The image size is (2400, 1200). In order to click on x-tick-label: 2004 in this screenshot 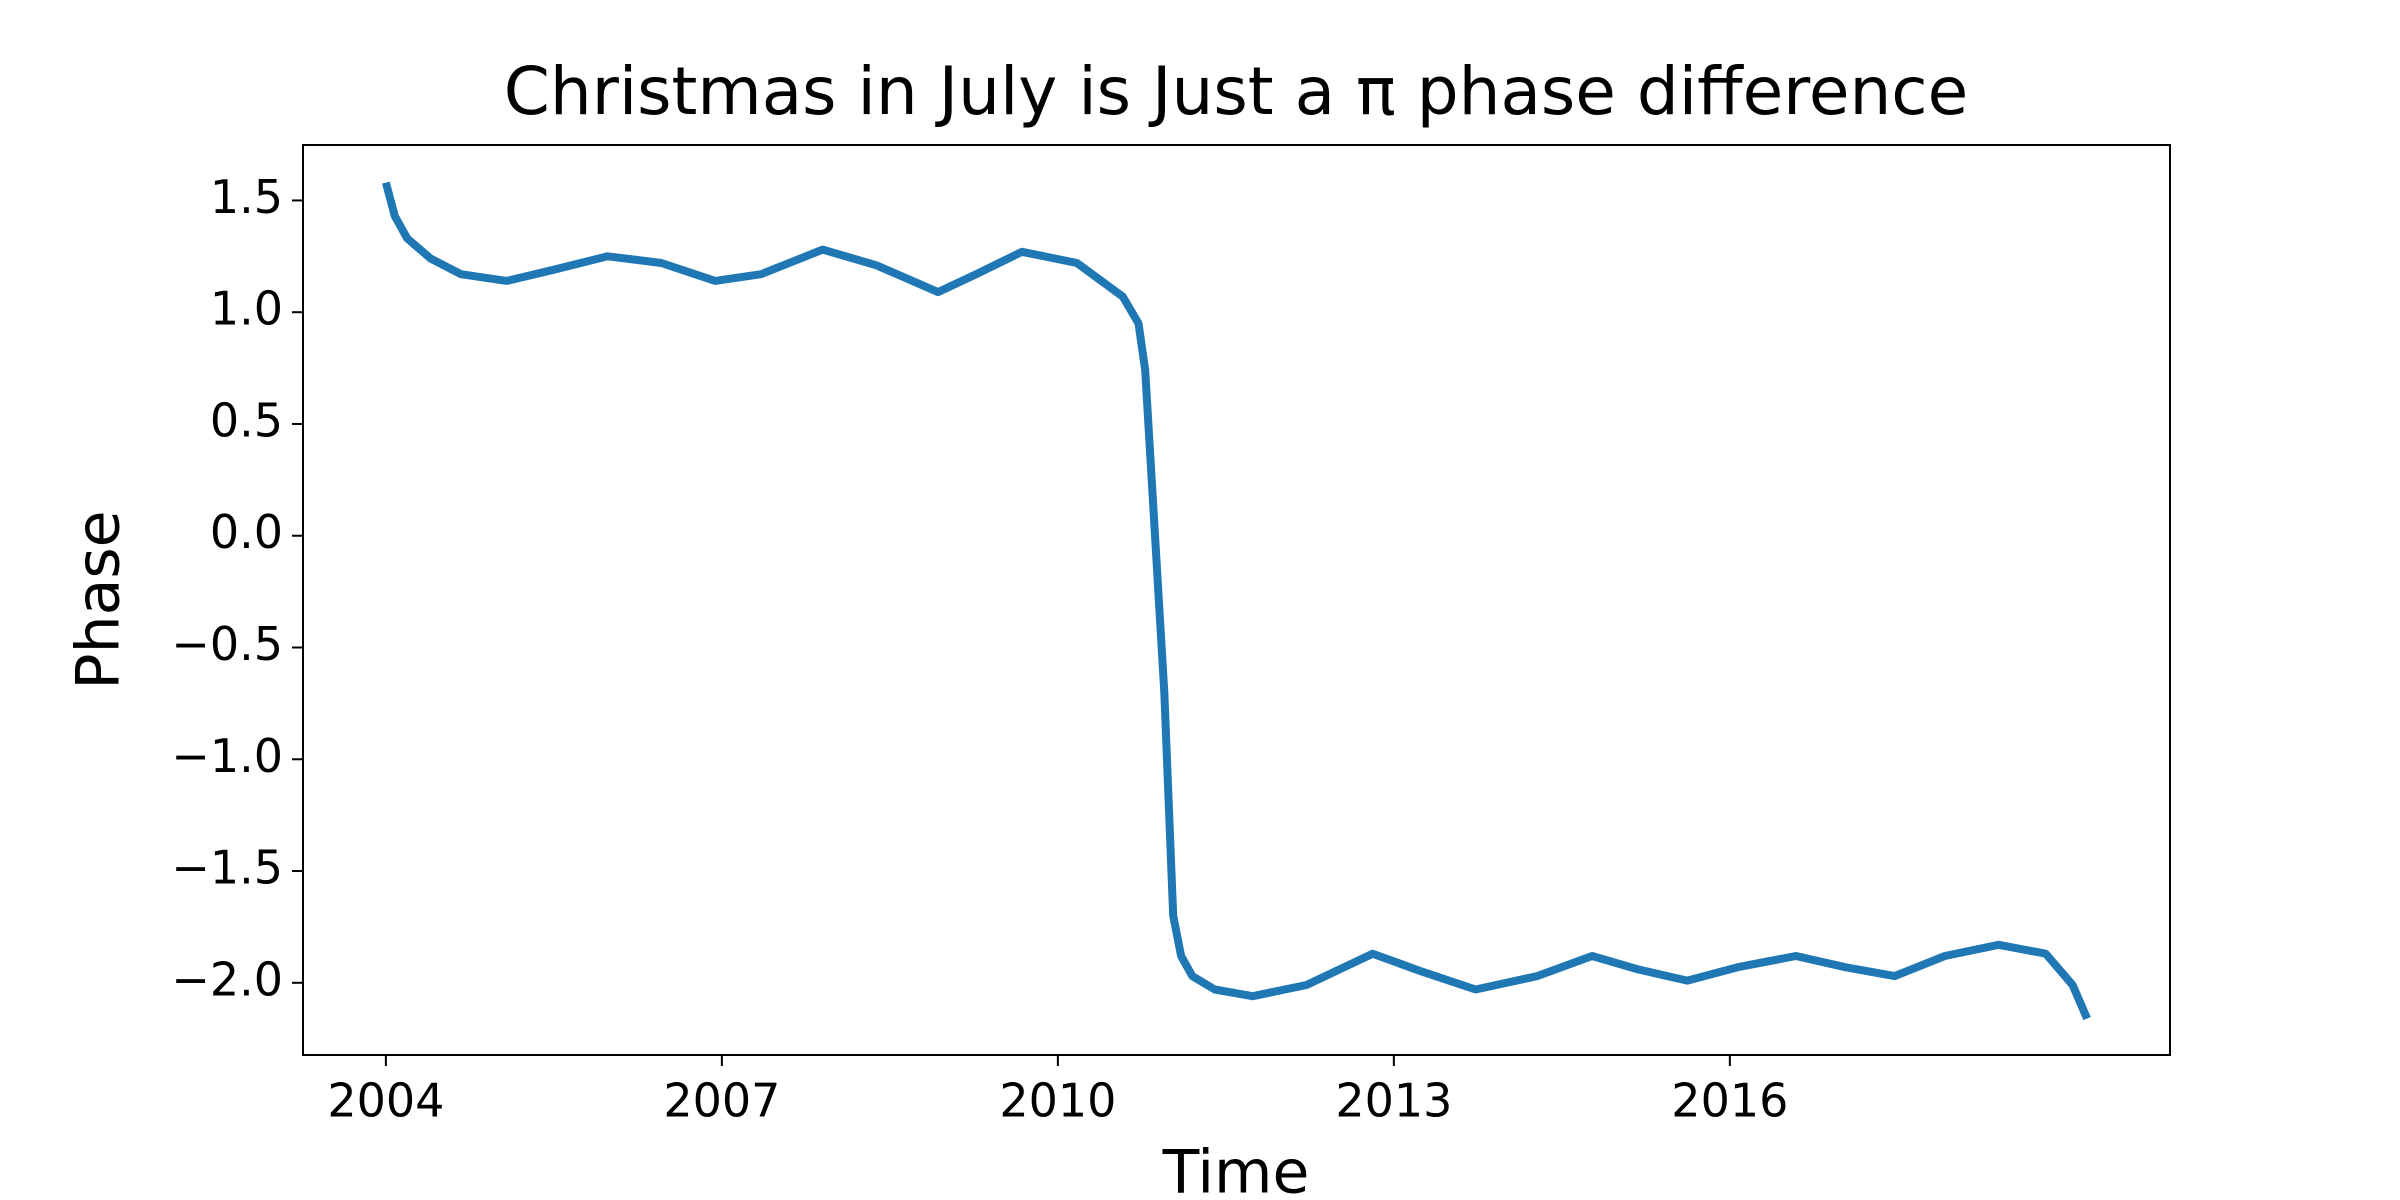, I will do `click(385, 1101)`.